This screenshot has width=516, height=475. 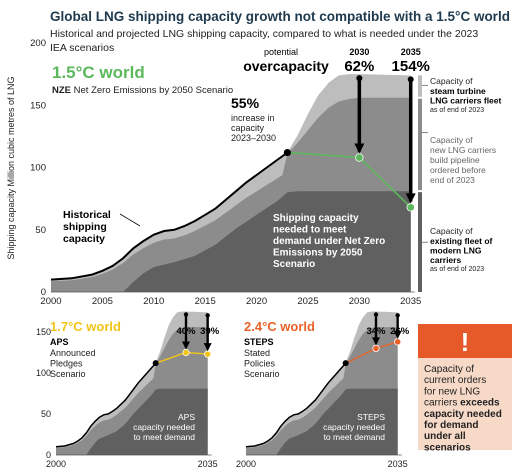 What do you see at coordinates (82, 48) in the screenshot?
I see `page-subtitle-line2: IEA scenarios` at bounding box center [82, 48].